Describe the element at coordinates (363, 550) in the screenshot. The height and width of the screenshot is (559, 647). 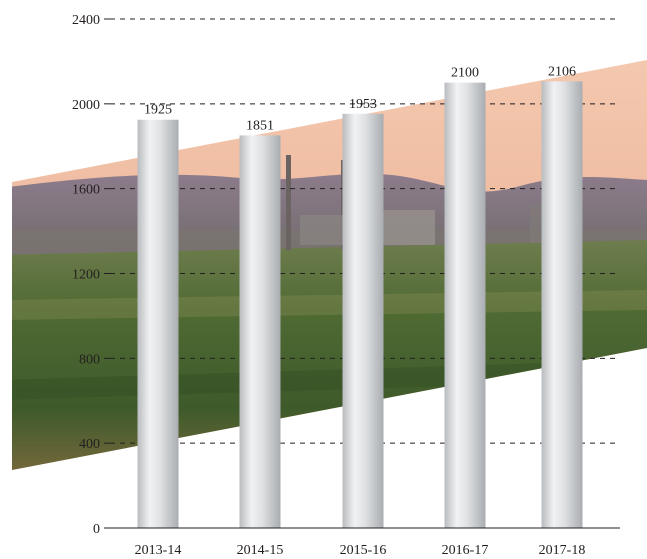
I see `x-tick-label: 2015-16` at that location.